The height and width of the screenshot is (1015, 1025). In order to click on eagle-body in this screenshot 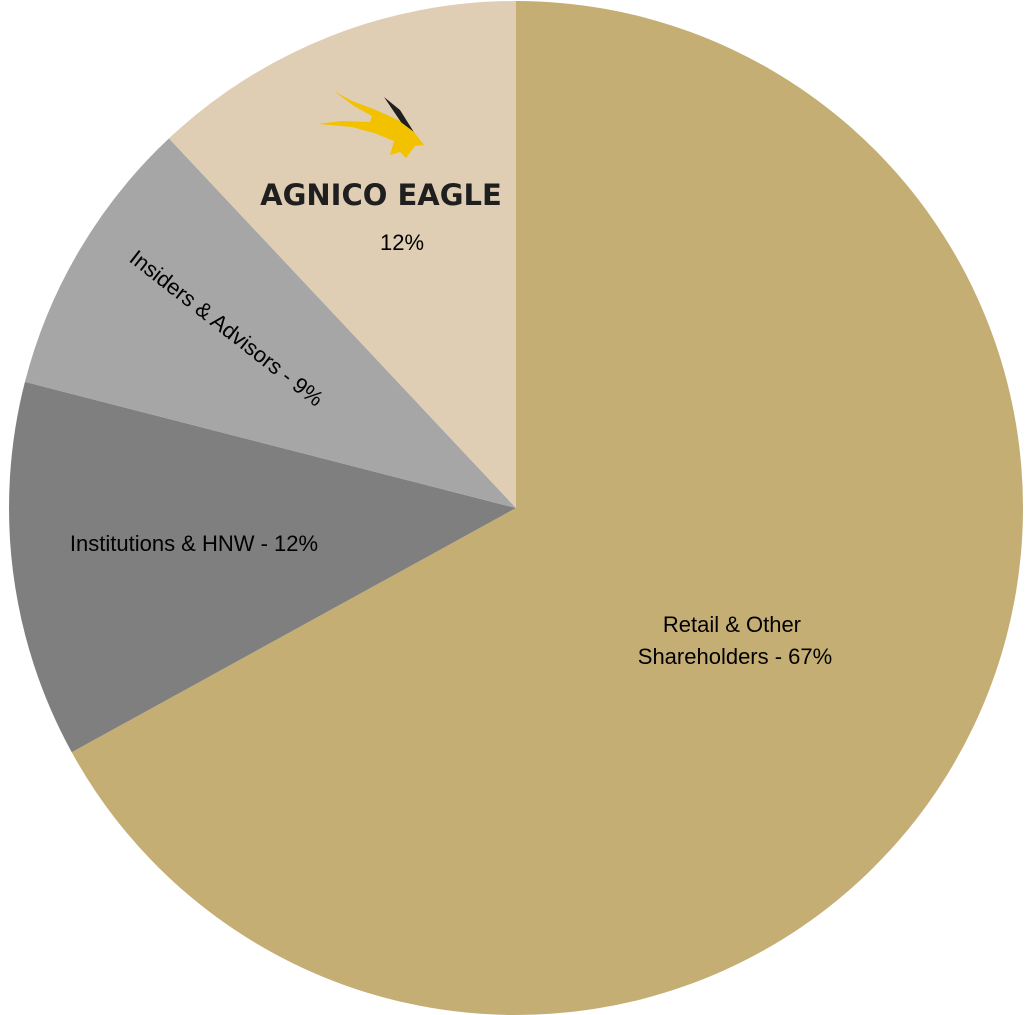, I will do `click(371, 124)`.